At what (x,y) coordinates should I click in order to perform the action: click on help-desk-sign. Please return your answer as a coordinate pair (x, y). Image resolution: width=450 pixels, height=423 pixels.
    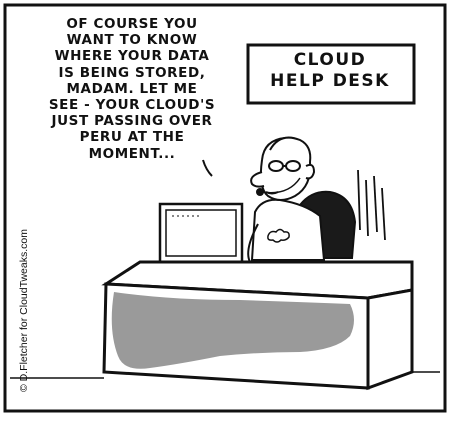
    Looking at the image, I should click on (331, 74).